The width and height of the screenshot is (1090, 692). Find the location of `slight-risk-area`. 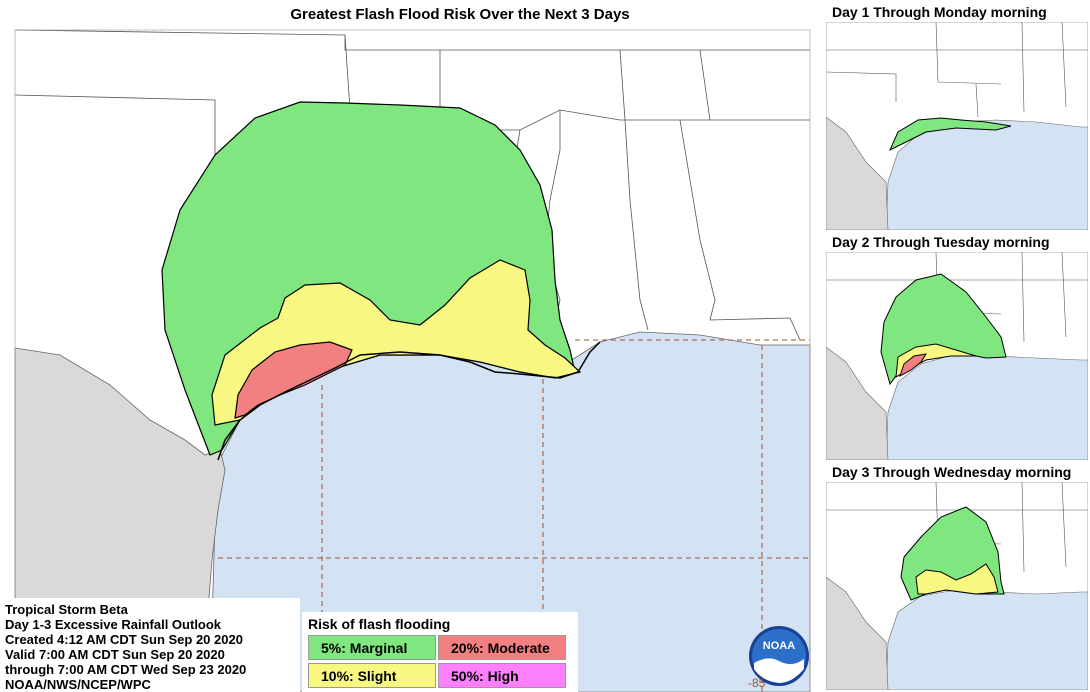

slight-risk-area is located at coordinates (396, 342).